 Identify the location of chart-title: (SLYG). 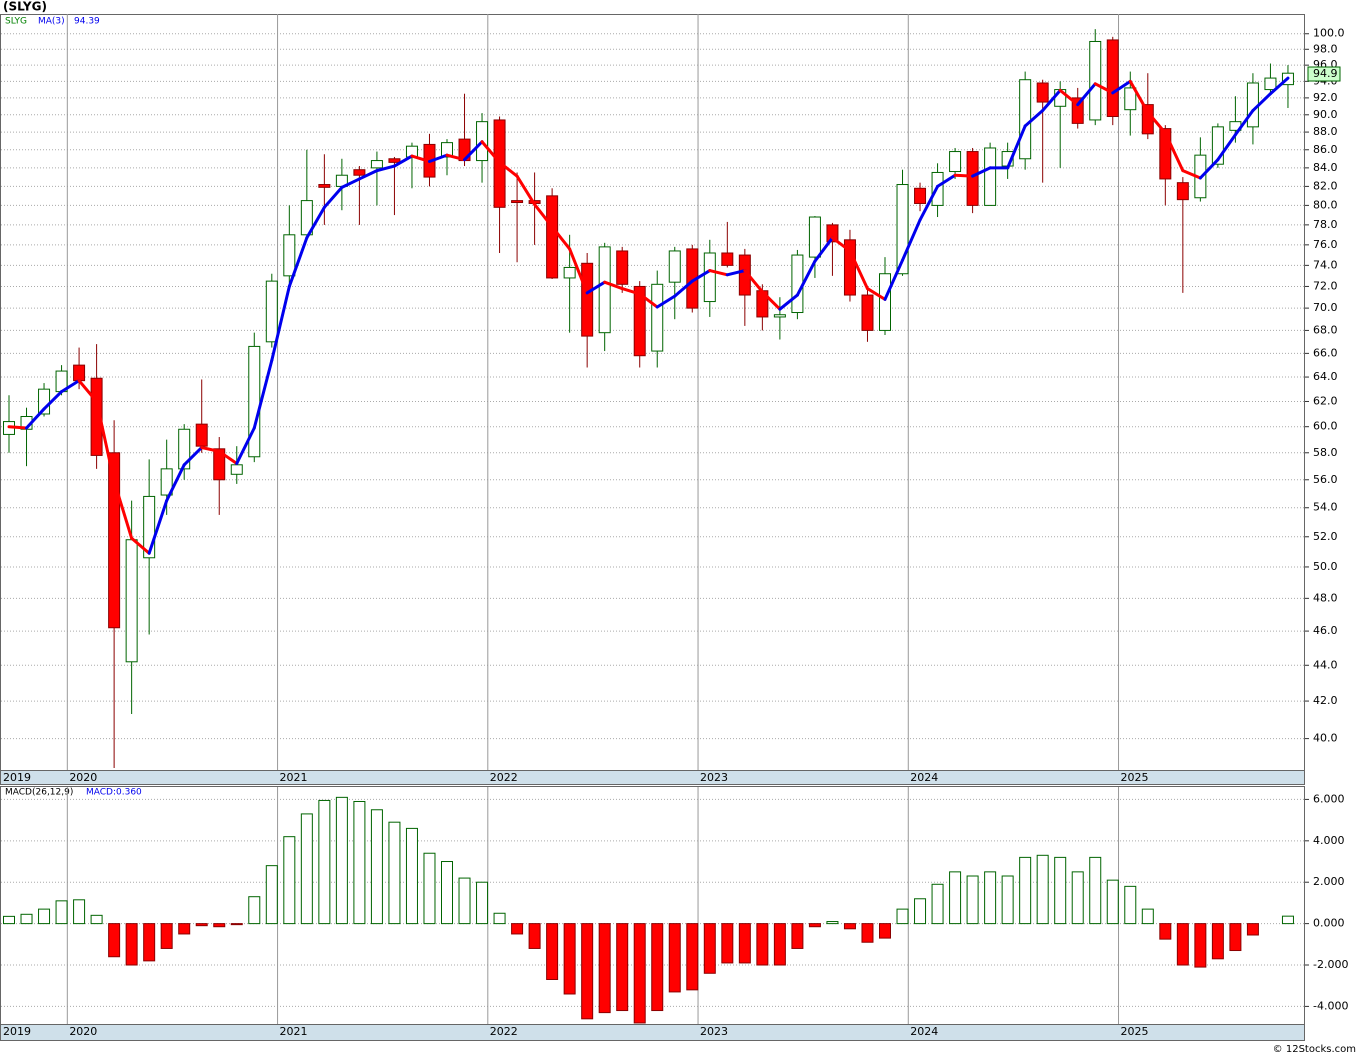
(25, 7).